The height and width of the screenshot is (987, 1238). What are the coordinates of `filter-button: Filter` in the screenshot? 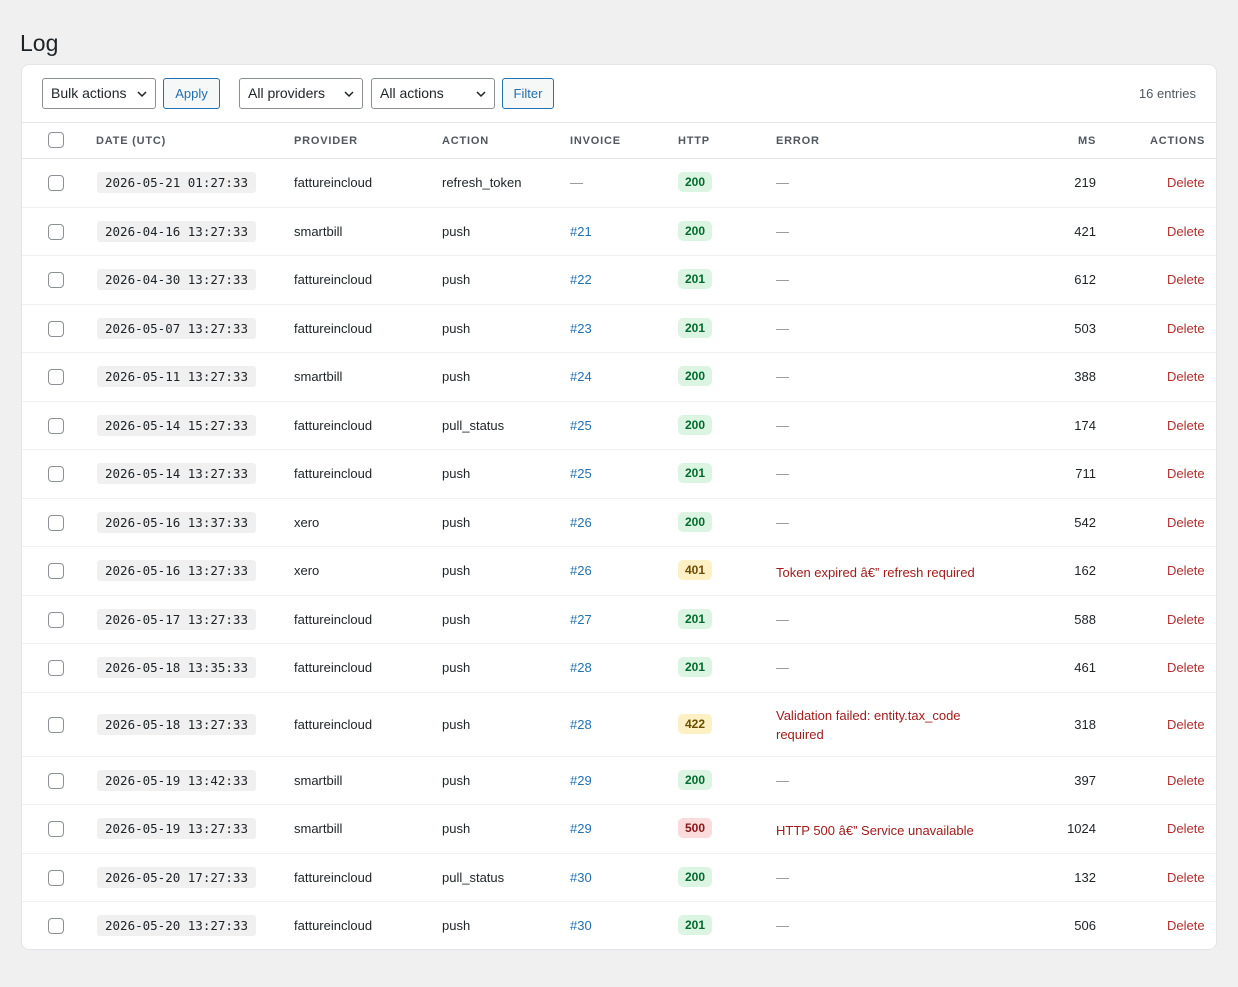 It's located at (528, 93).